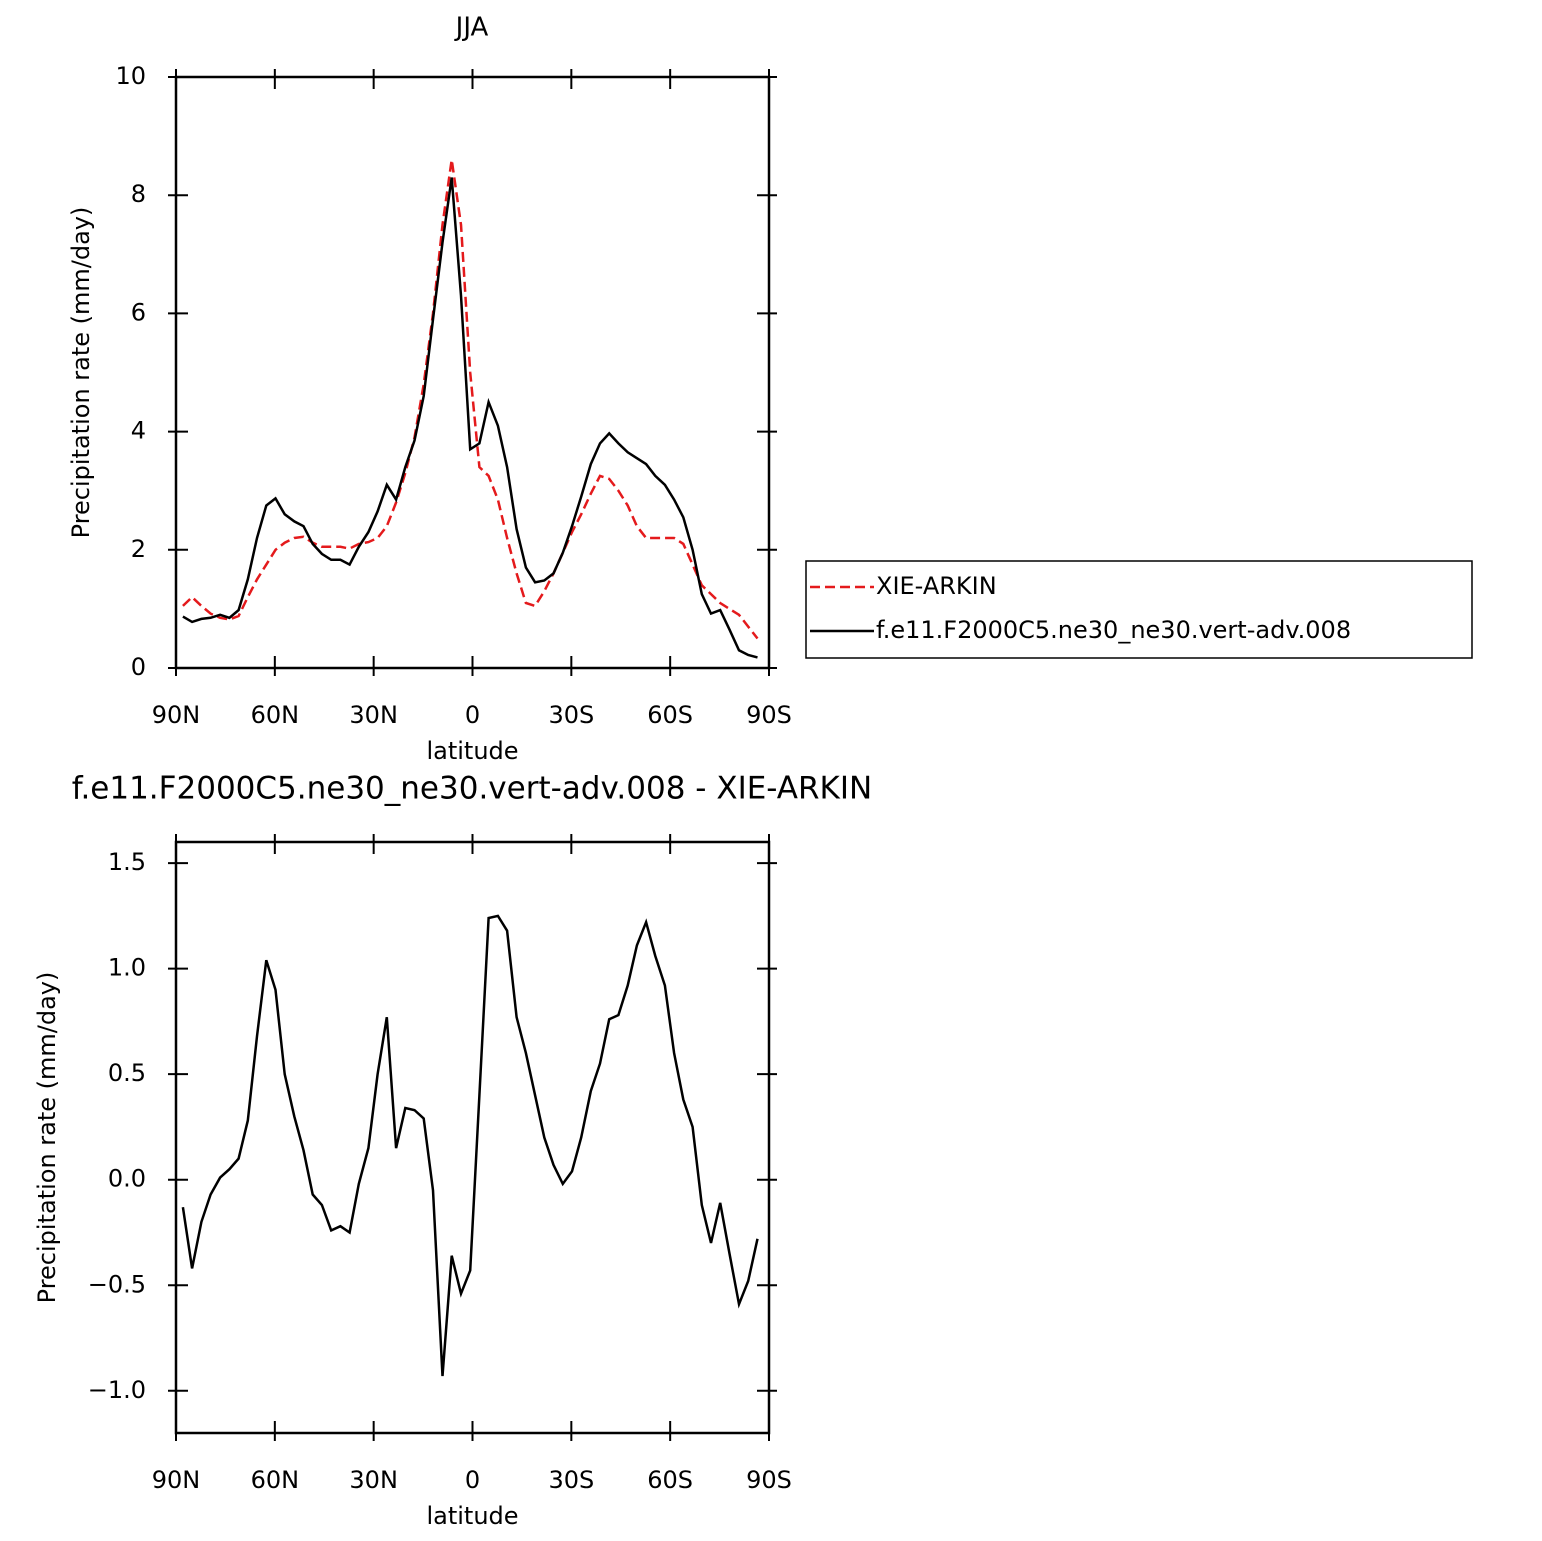 This screenshot has height=1541, width=1542. Describe the element at coordinates (127, 1179) in the screenshot. I see `y-tick-label: 0.0` at that location.